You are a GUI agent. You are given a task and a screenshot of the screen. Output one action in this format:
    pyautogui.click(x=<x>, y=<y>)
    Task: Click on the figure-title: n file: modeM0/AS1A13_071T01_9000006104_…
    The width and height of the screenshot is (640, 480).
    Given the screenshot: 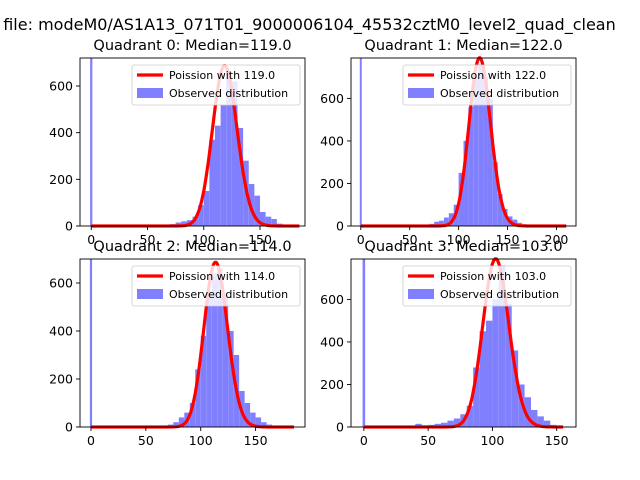 What is the action you would take?
    pyautogui.click(x=308, y=25)
    